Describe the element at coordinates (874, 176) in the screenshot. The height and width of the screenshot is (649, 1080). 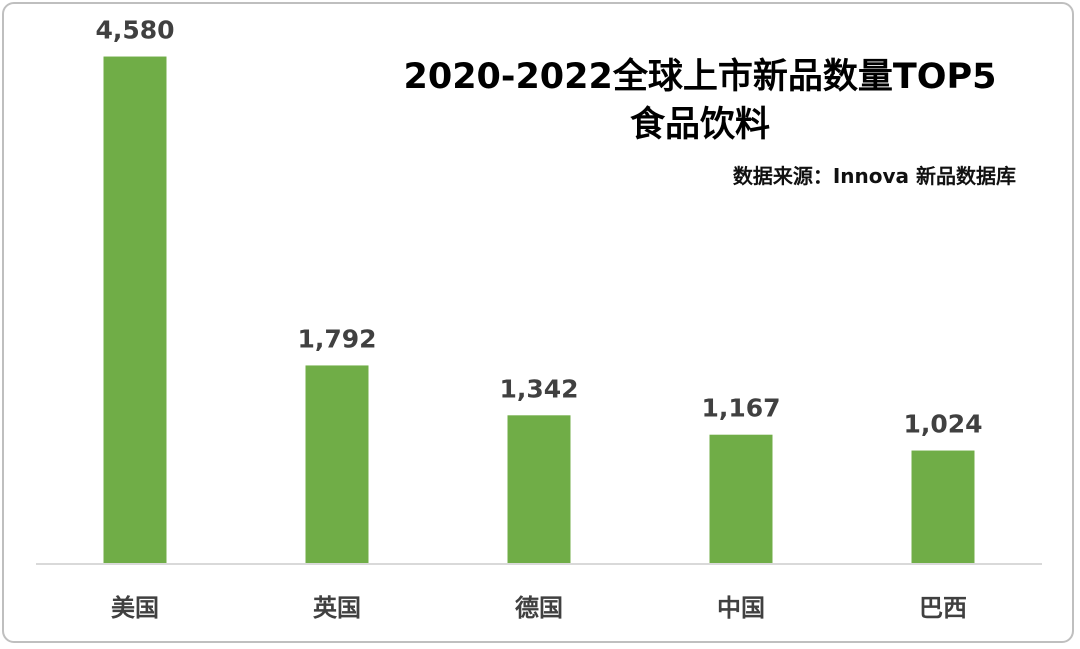
I see `data-source-note: 数据来源：Innova 新品数据库` at that location.